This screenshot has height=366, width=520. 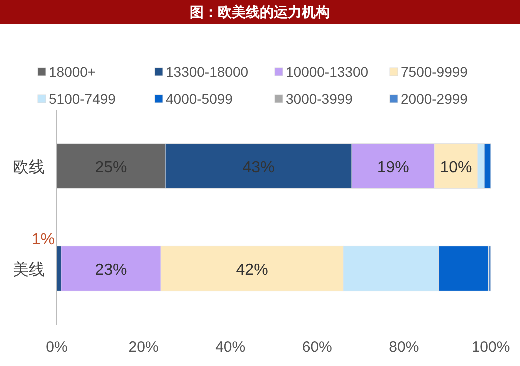 I want to click on legend-label: 5100-7499, so click(x=82, y=99).